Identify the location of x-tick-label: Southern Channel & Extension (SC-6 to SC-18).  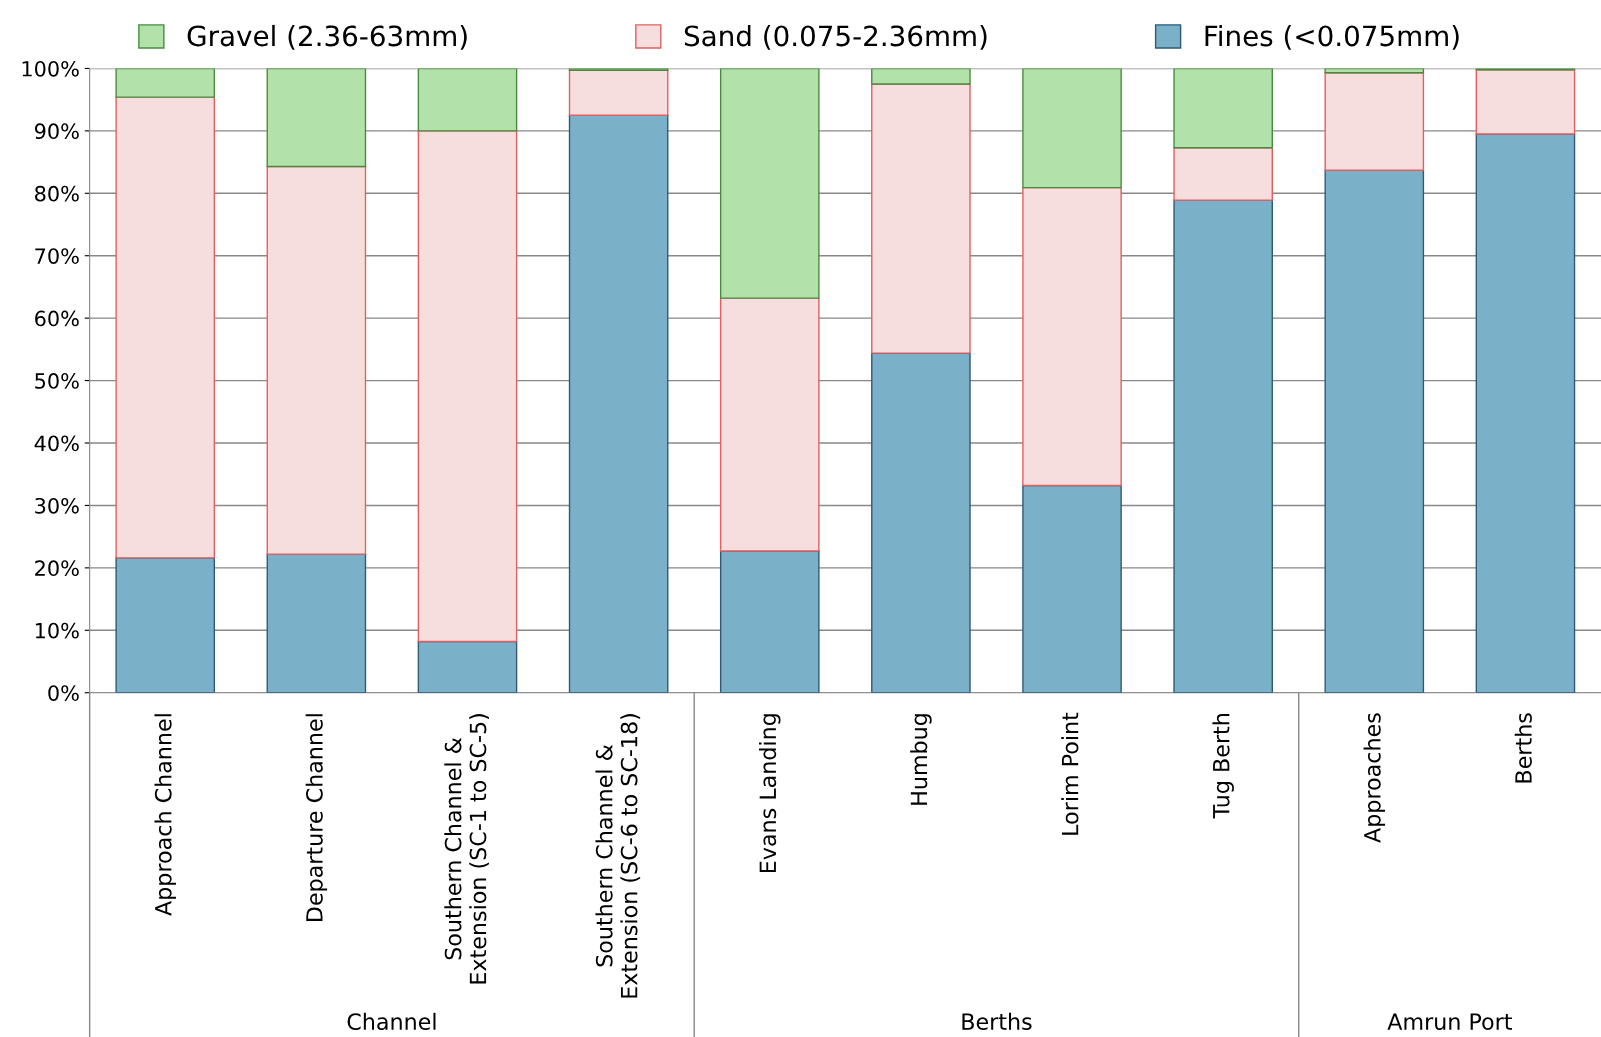
(618, 856).